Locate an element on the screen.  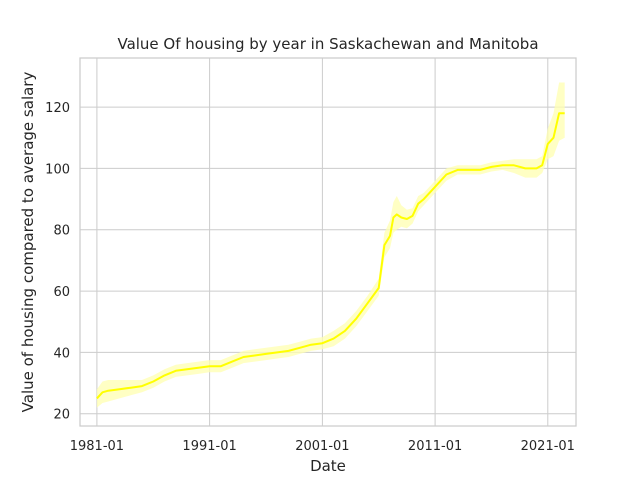
x-tick-label: 2021-01 is located at coordinates (548, 446).